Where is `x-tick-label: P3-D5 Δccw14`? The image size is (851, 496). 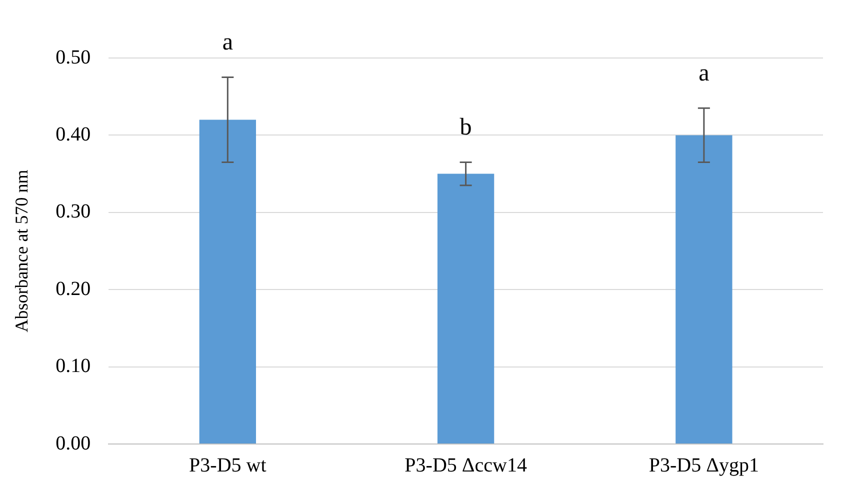 x-tick-label: P3-D5 Δccw14 is located at coordinates (465, 465).